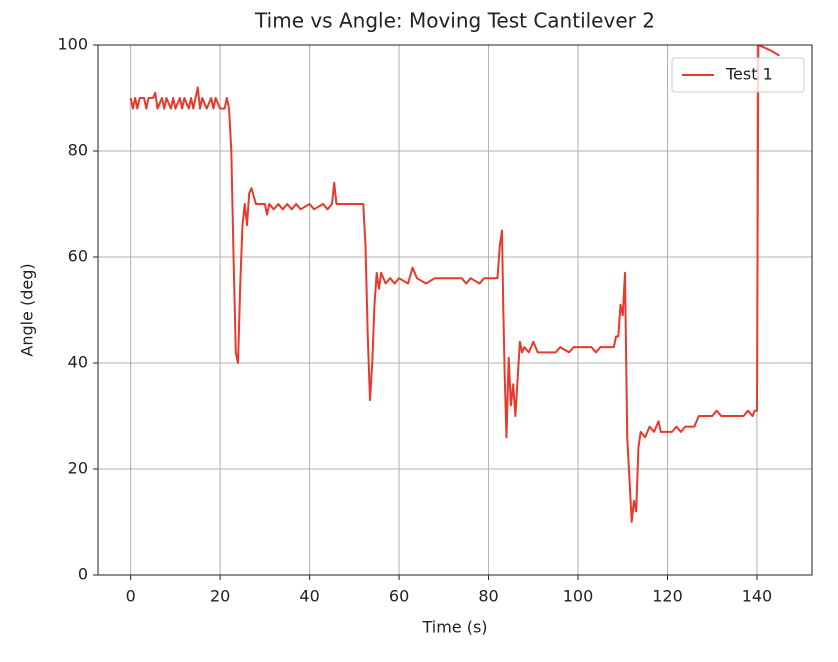  Describe the element at coordinates (667, 596) in the screenshot. I see `x-tick-label: 120` at that location.